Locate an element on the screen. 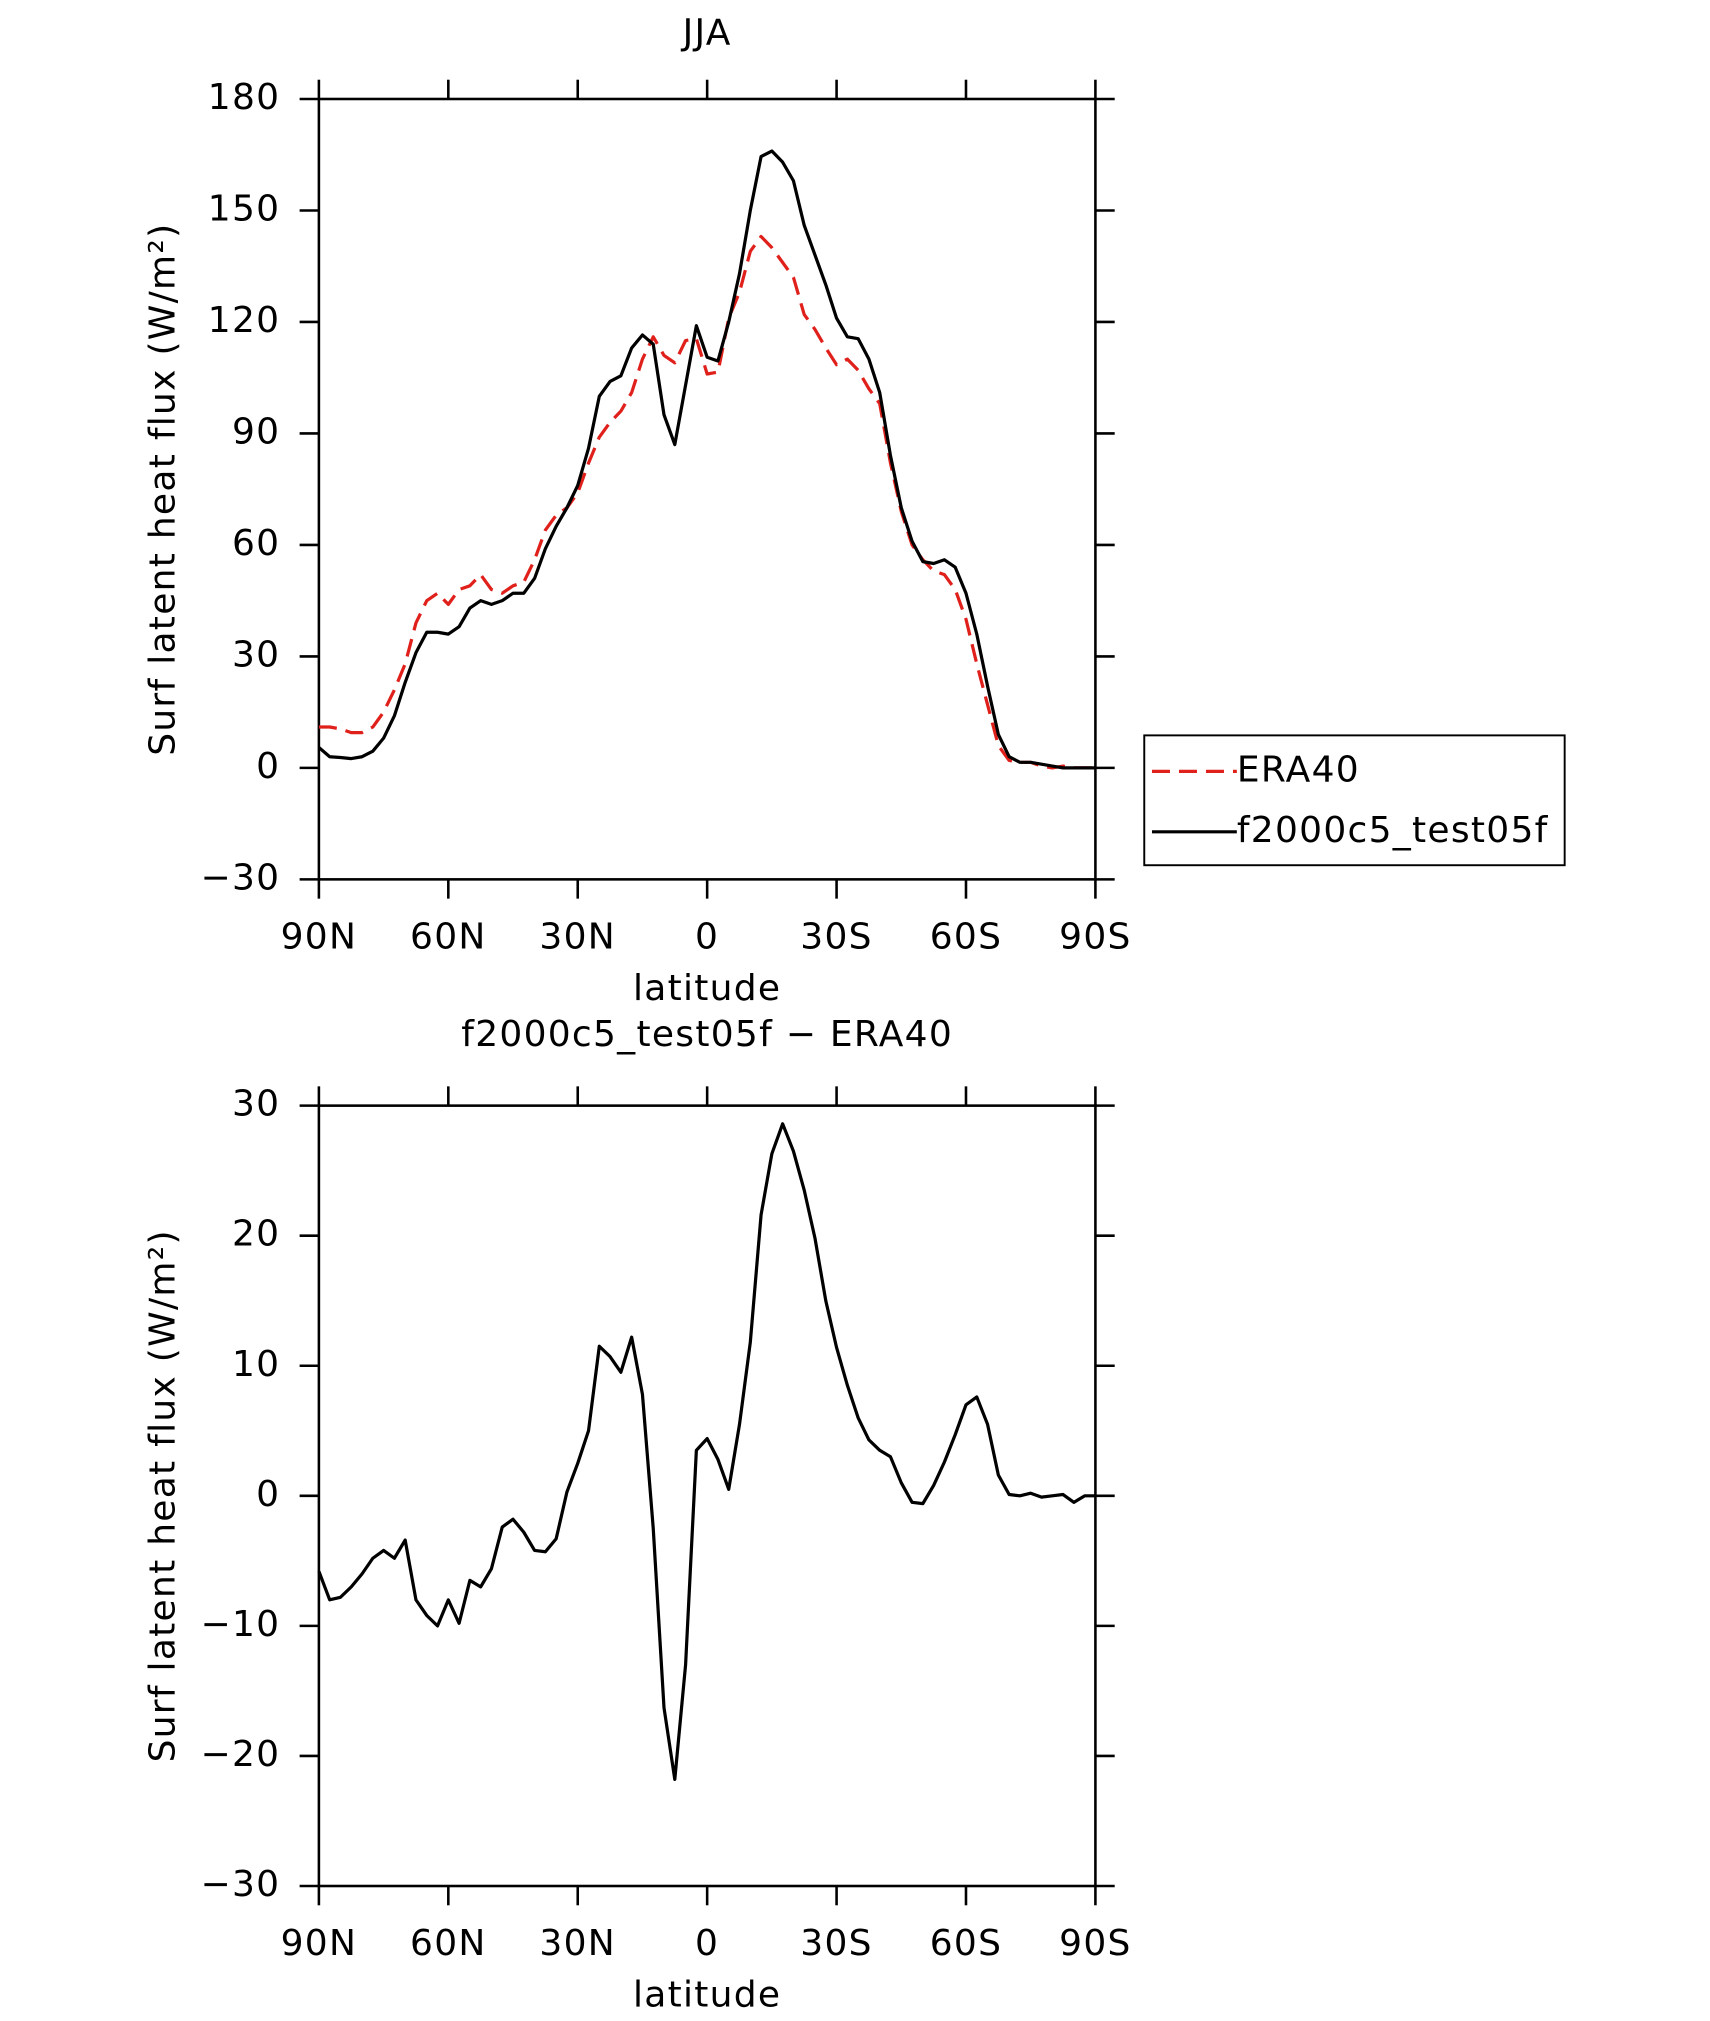 This screenshot has height=2021, width=1710. y-tick-label: 60 is located at coordinates (256, 543).